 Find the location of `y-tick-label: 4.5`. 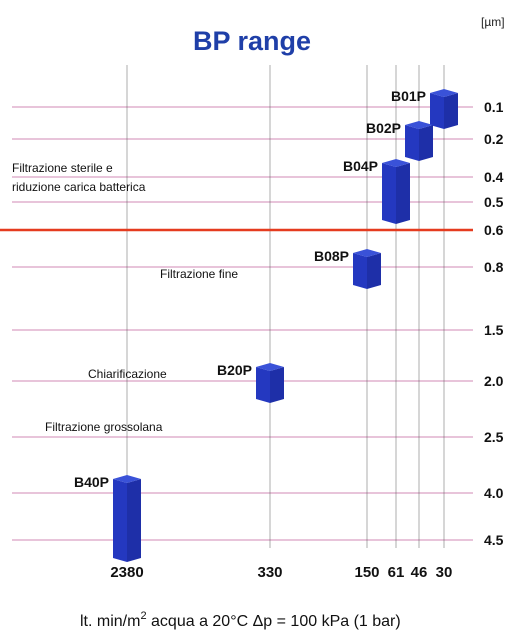

y-tick-label: 4.5 is located at coordinates (494, 540).